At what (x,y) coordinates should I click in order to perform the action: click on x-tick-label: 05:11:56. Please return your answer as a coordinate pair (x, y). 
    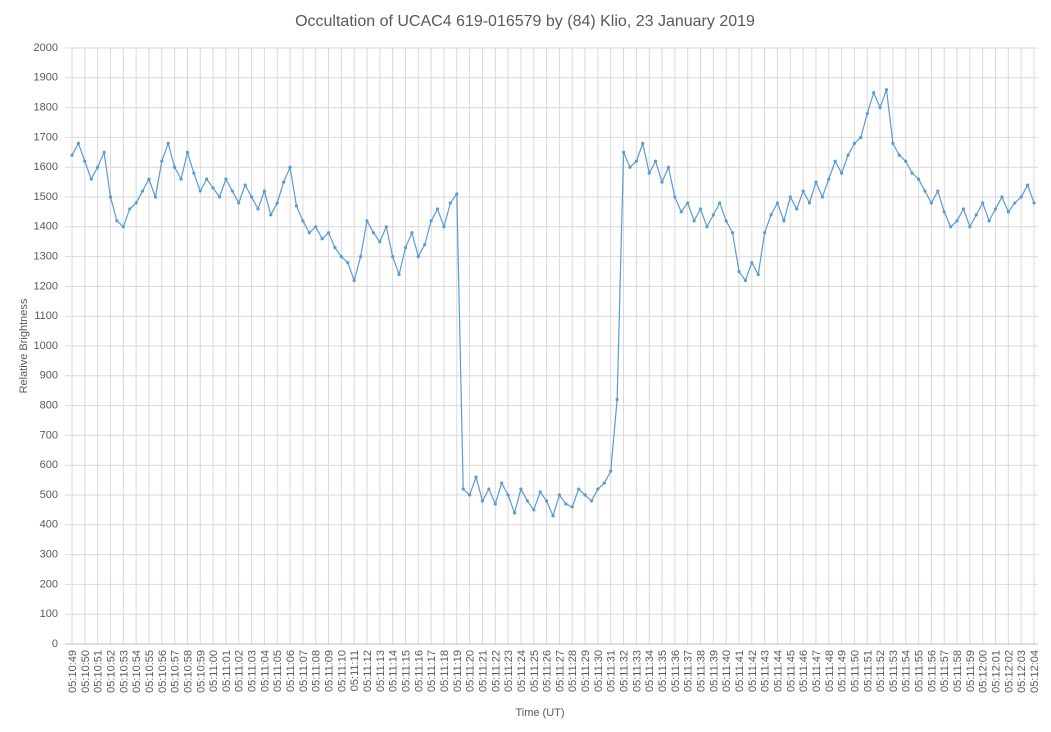
    Looking at the image, I should click on (932, 671).